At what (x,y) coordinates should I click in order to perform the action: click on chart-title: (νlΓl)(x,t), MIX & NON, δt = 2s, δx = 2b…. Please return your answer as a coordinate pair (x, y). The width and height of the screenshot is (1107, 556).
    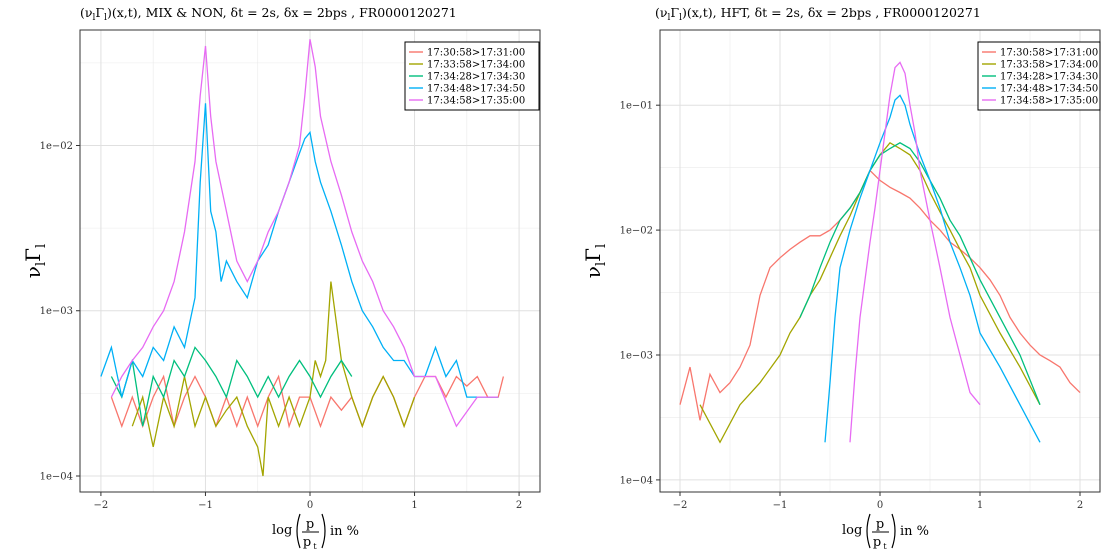
    Looking at the image, I should click on (268, 14).